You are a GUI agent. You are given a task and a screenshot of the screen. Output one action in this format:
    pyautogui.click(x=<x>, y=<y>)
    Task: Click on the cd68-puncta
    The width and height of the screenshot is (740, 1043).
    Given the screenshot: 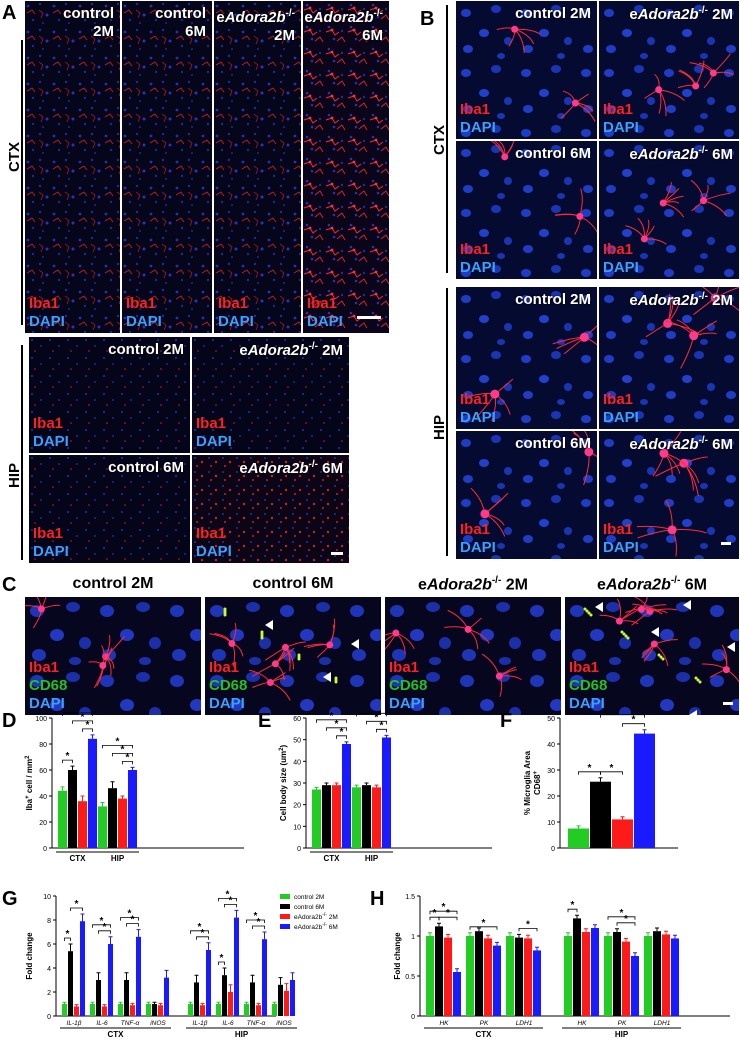 What is the action you would take?
    pyautogui.click(x=659, y=657)
    